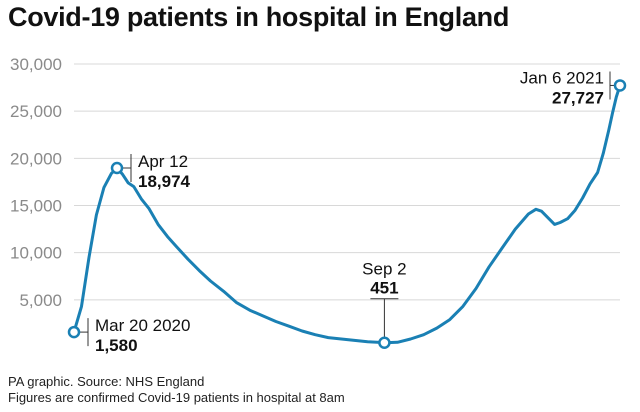  Describe the element at coordinates (578, 97) in the screenshot. I see `annotation-value-label: 27,727` at that location.